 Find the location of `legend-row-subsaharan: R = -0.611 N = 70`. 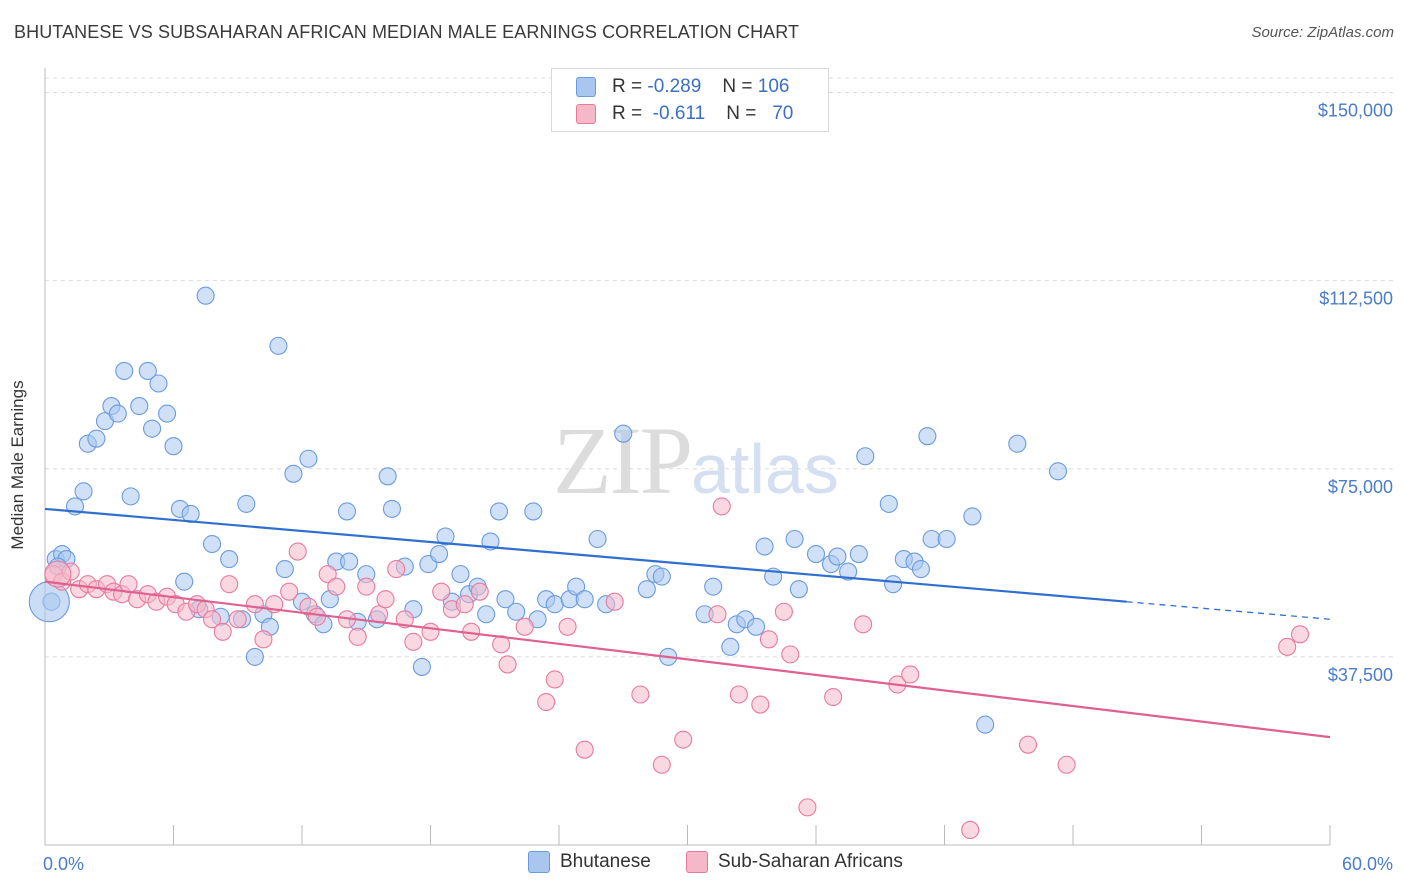

legend-row-subsaharan: R = -0.611 N = 70 is located at coordinates (684, 114).